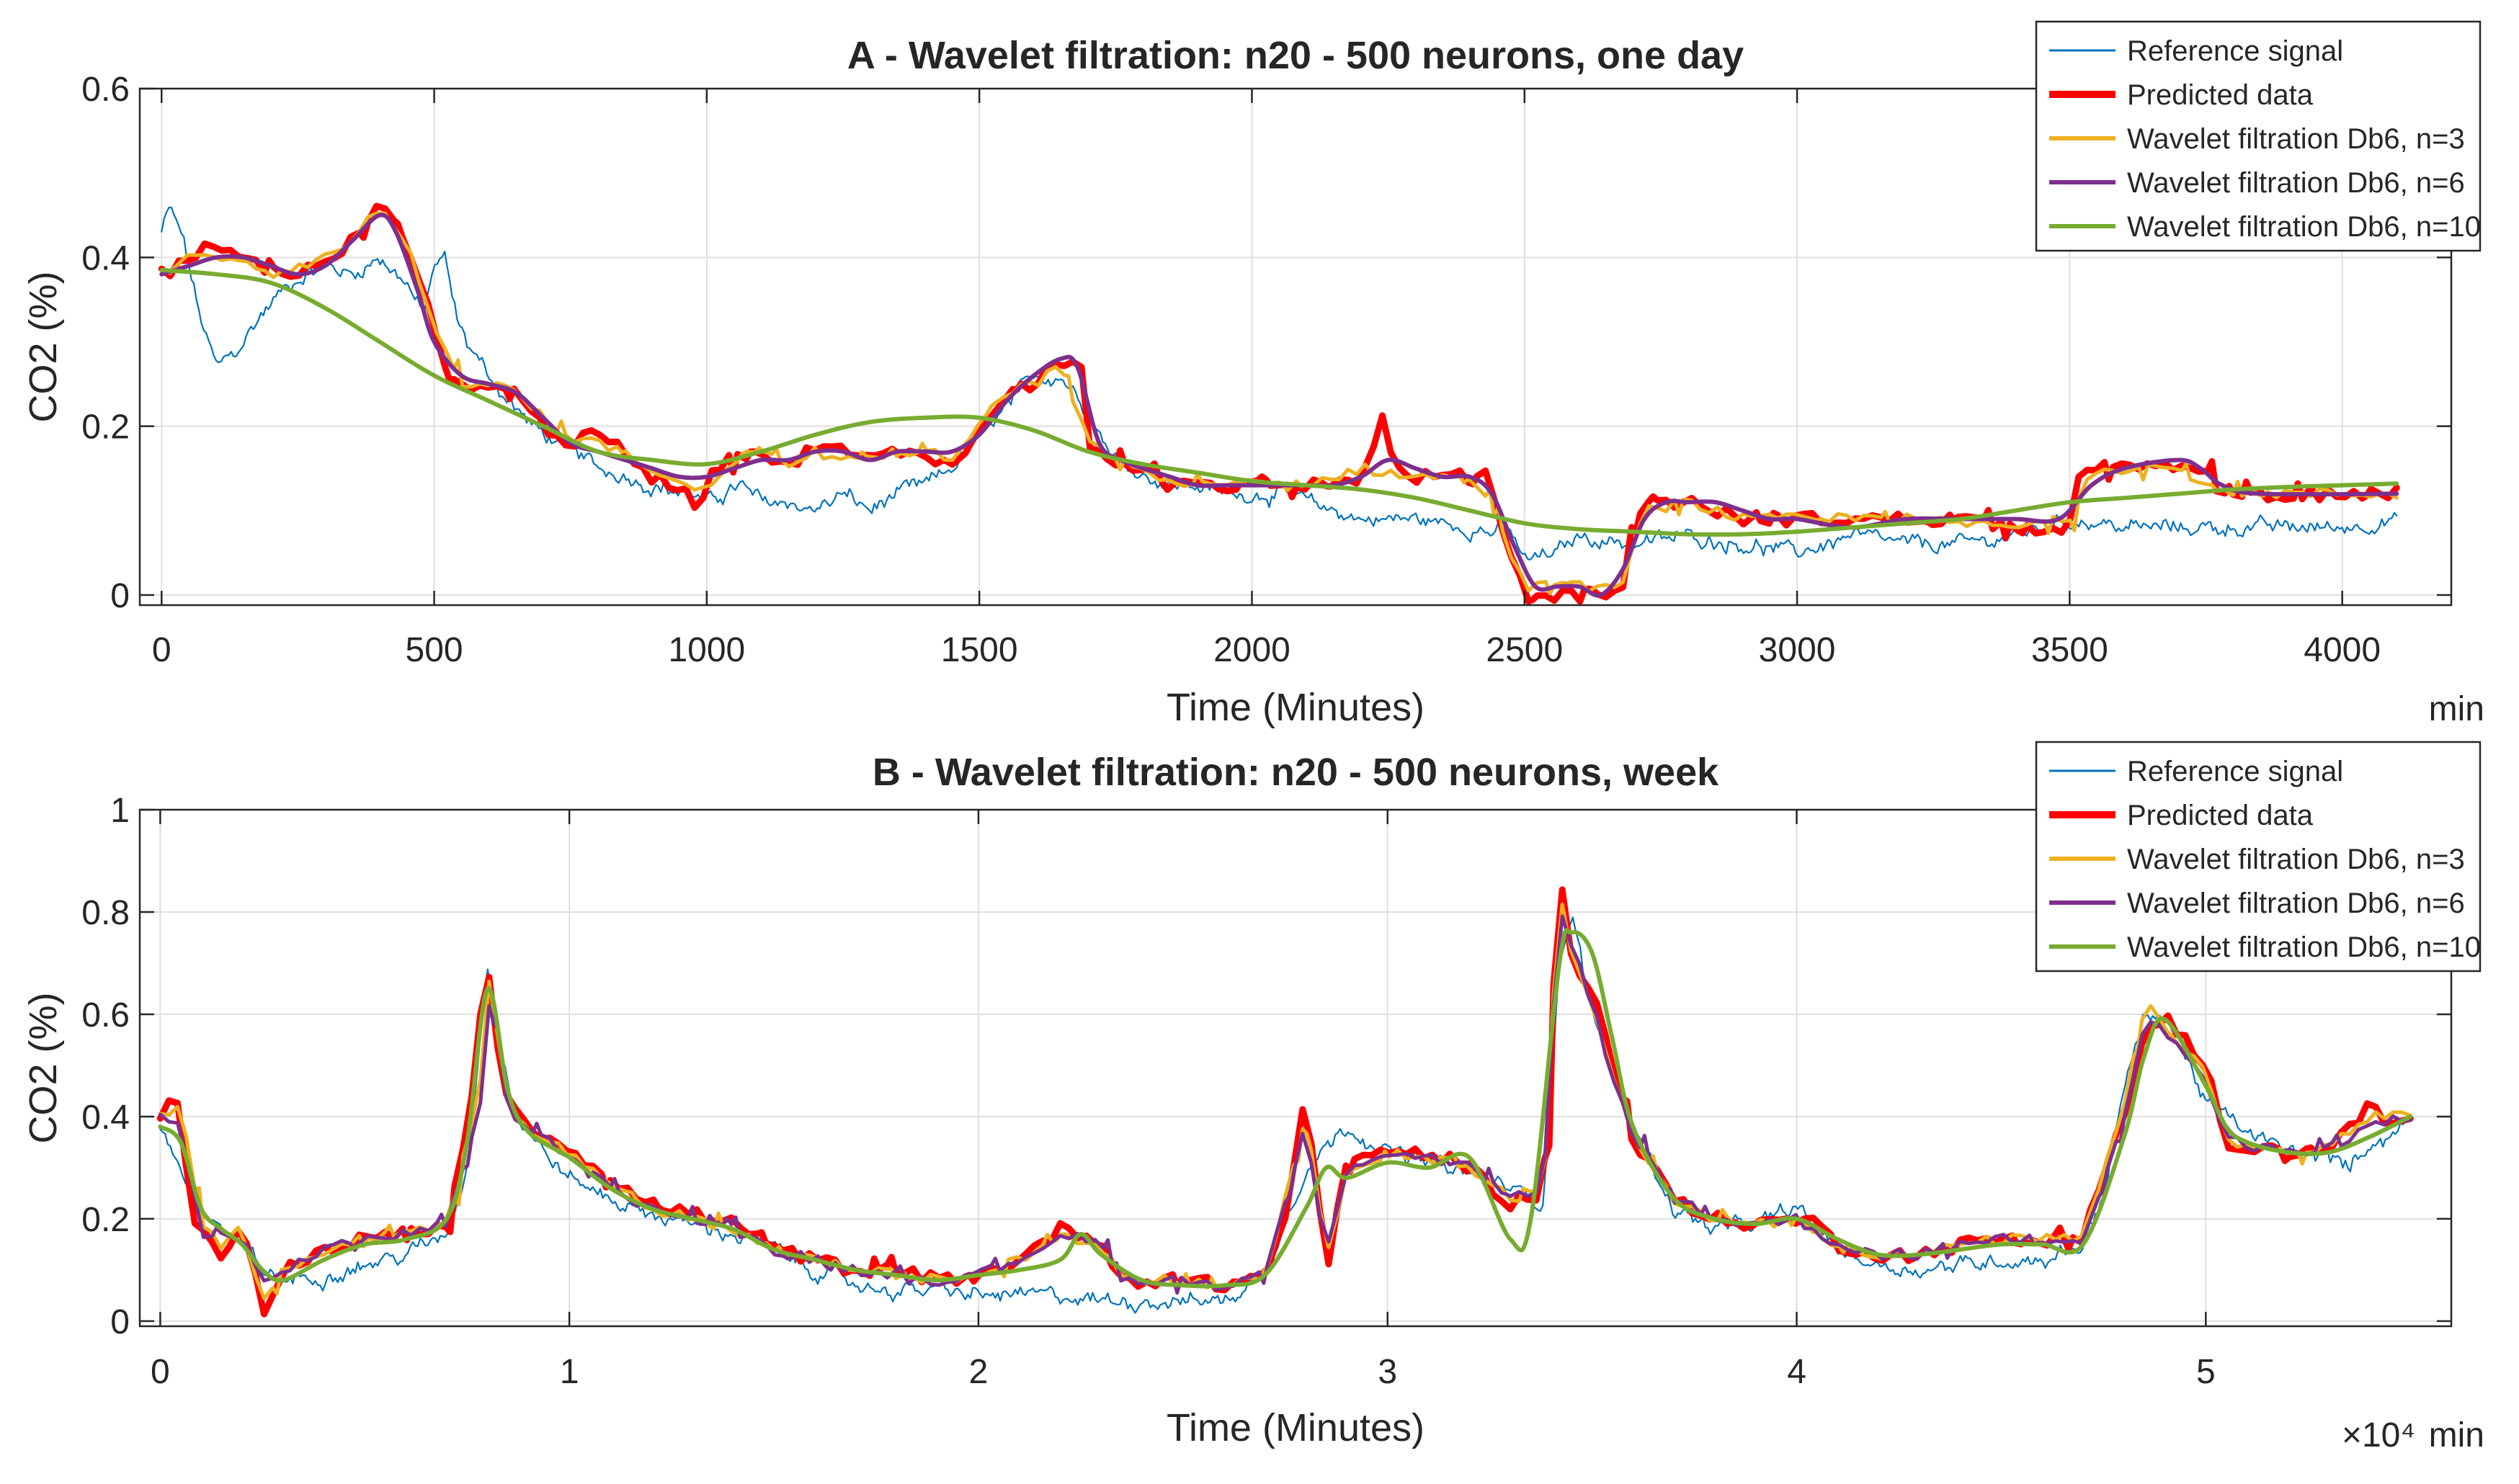 The width and height of the screenshot is (2519, 1484). I want to click on x-tick-label: 1500, so click(979, 650).